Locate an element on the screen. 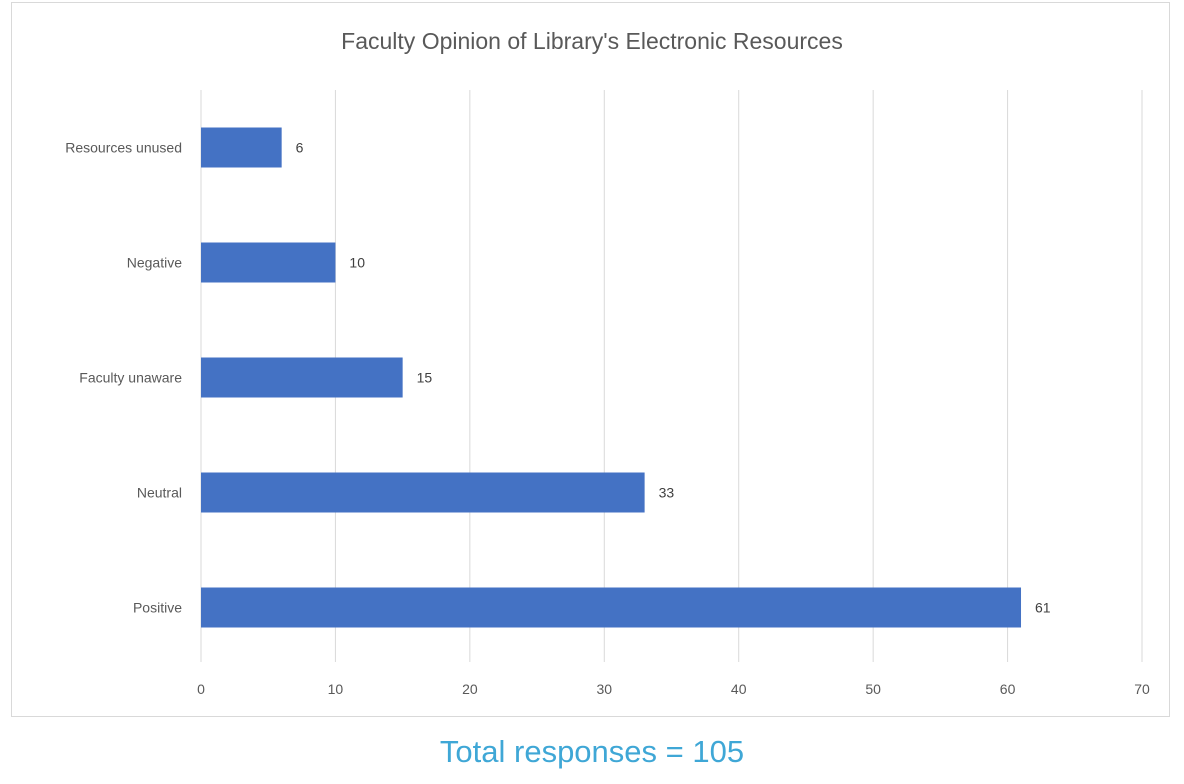 The image size is (1184, 784). data-label: 10 is located at coordinates (357, 263).